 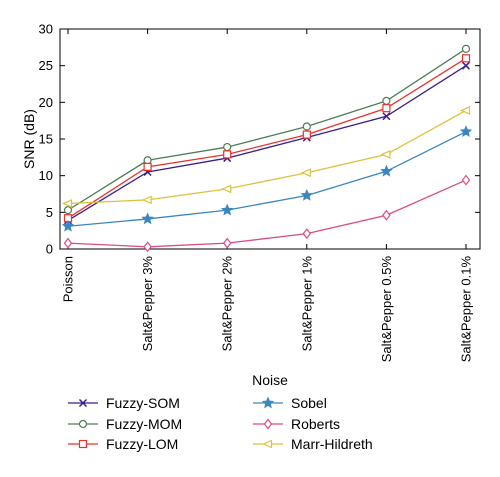 I want to click on legend-label: Fuzzy-SOM, so click(x=143, y=403).